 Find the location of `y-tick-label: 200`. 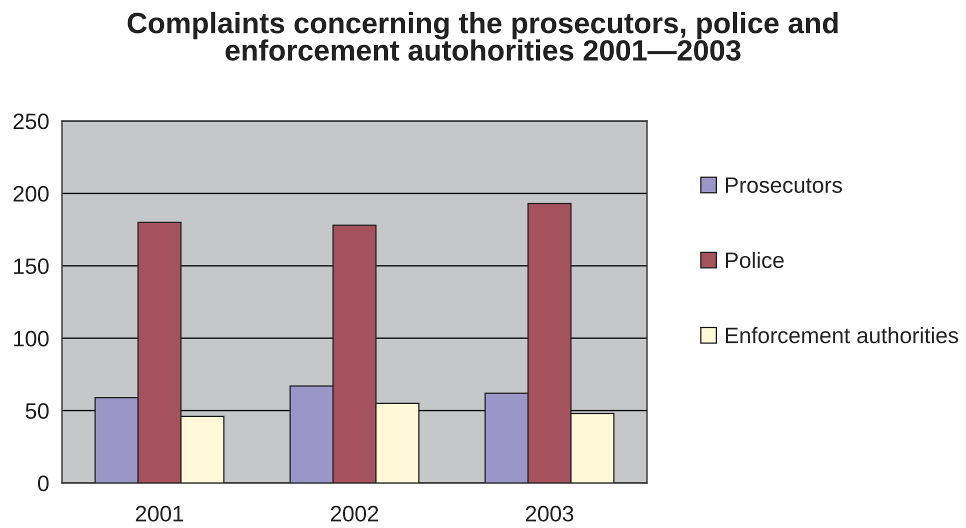

y-tick-label: 200 is located at coordinates (31, 194).